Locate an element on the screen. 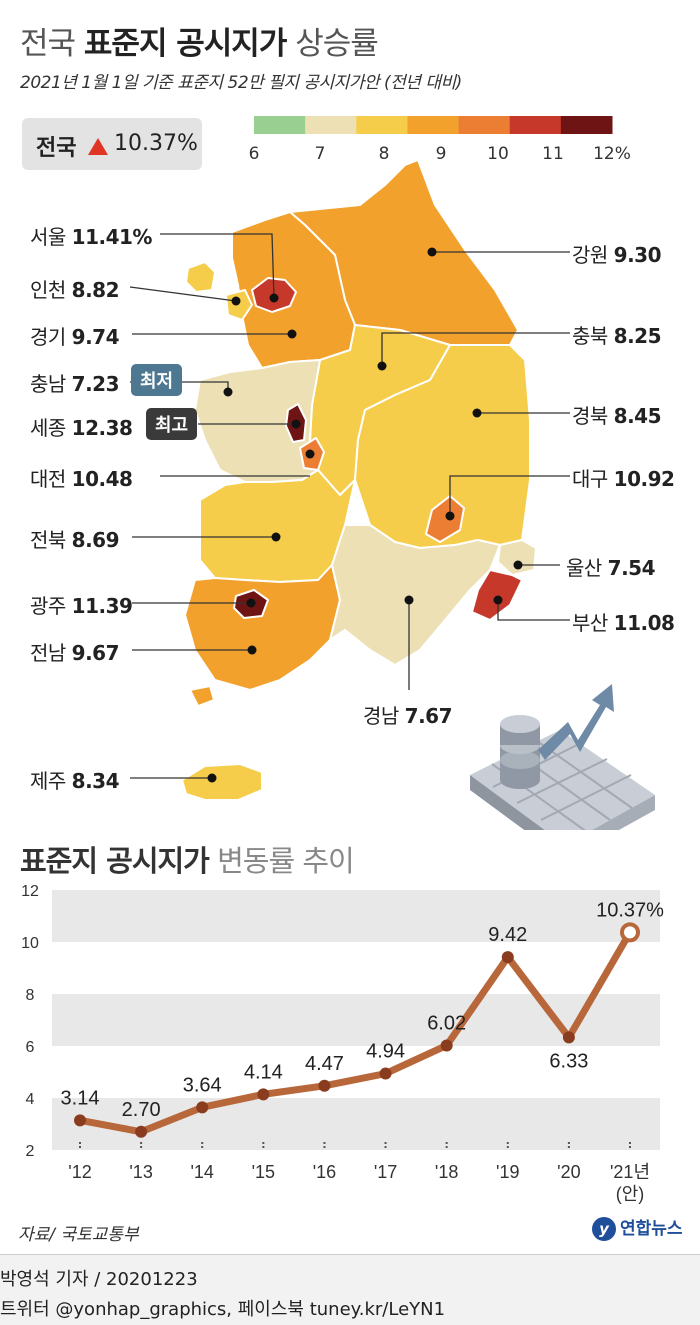  label-jeonnam: 전남 9.67 is located at coordinates (75, 653).